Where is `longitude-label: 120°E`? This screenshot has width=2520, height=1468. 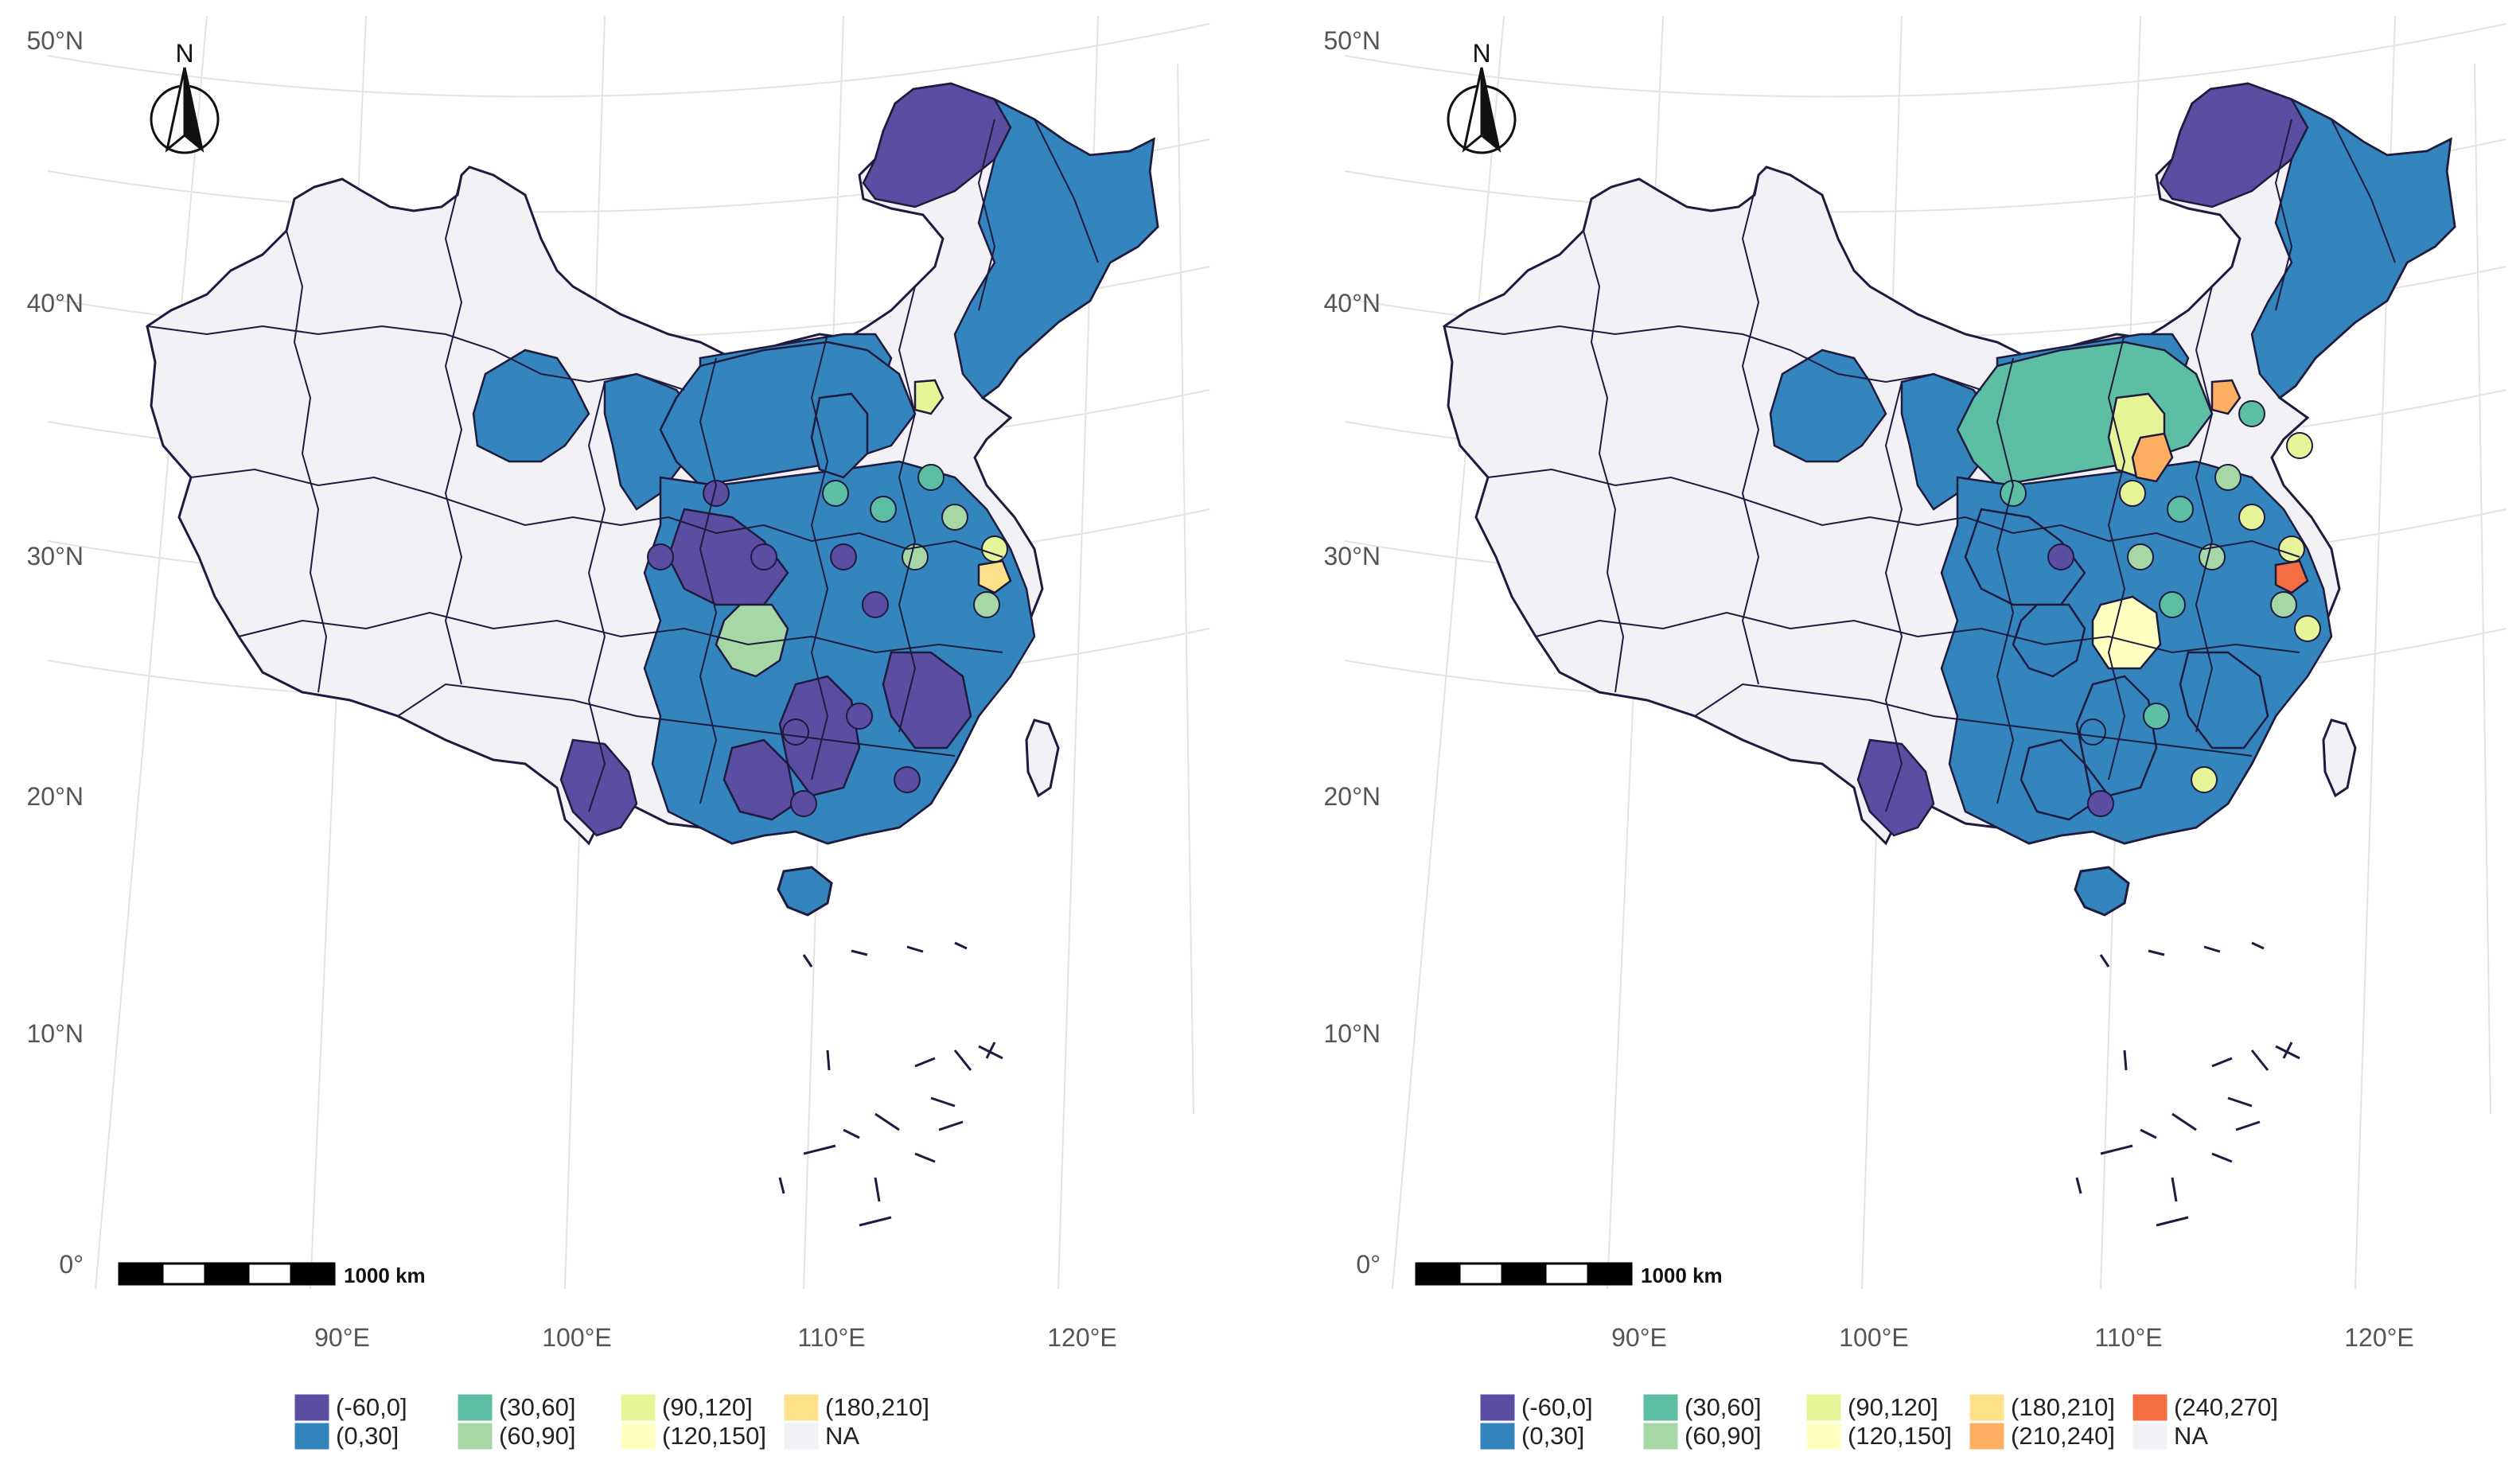
longitude-label: 120°E is located at coordinates (1082, 1337).